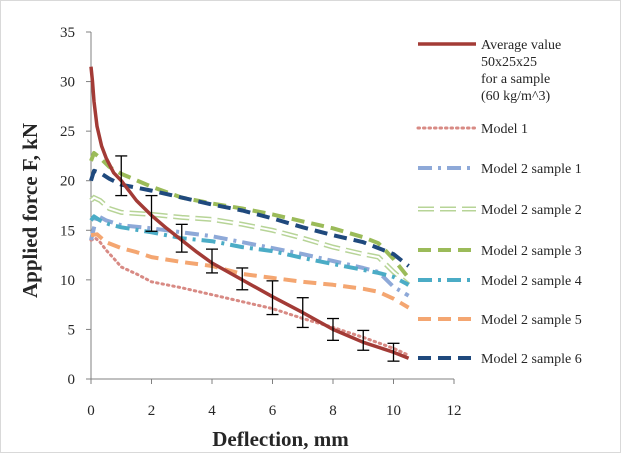 This screenshot has width=621, height=454. I want to click on legend-label: Average value, so click(521, 45).